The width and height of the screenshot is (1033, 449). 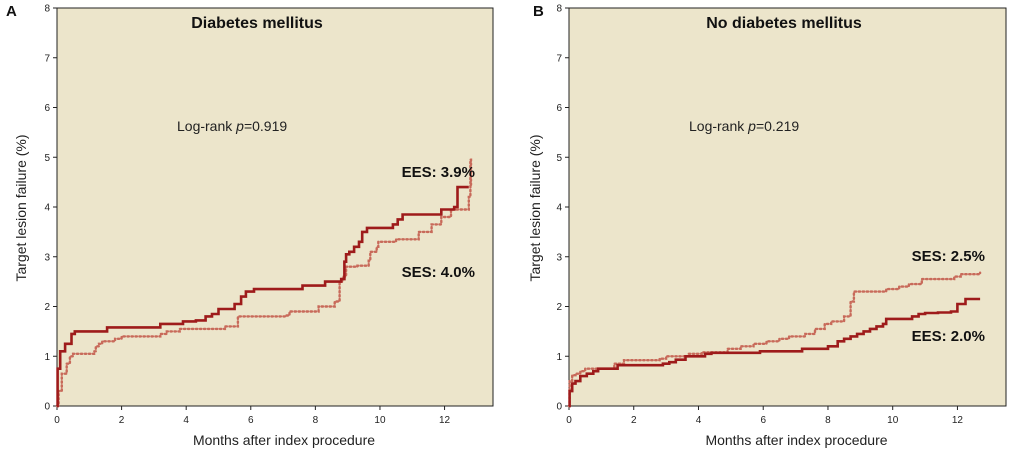 I want to click on log-rank-annotation: Log-rank p=0.919, so click(x=232, y=126).